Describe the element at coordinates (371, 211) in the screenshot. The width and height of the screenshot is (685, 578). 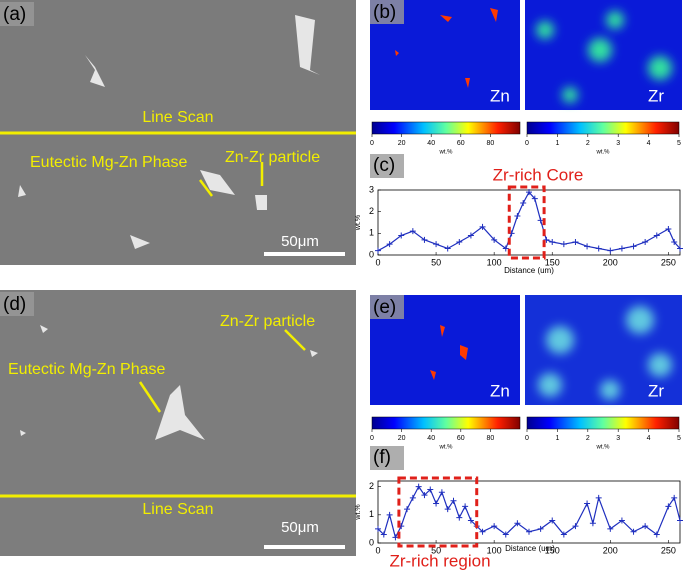
I see `y-tick-label: 2` at that location.